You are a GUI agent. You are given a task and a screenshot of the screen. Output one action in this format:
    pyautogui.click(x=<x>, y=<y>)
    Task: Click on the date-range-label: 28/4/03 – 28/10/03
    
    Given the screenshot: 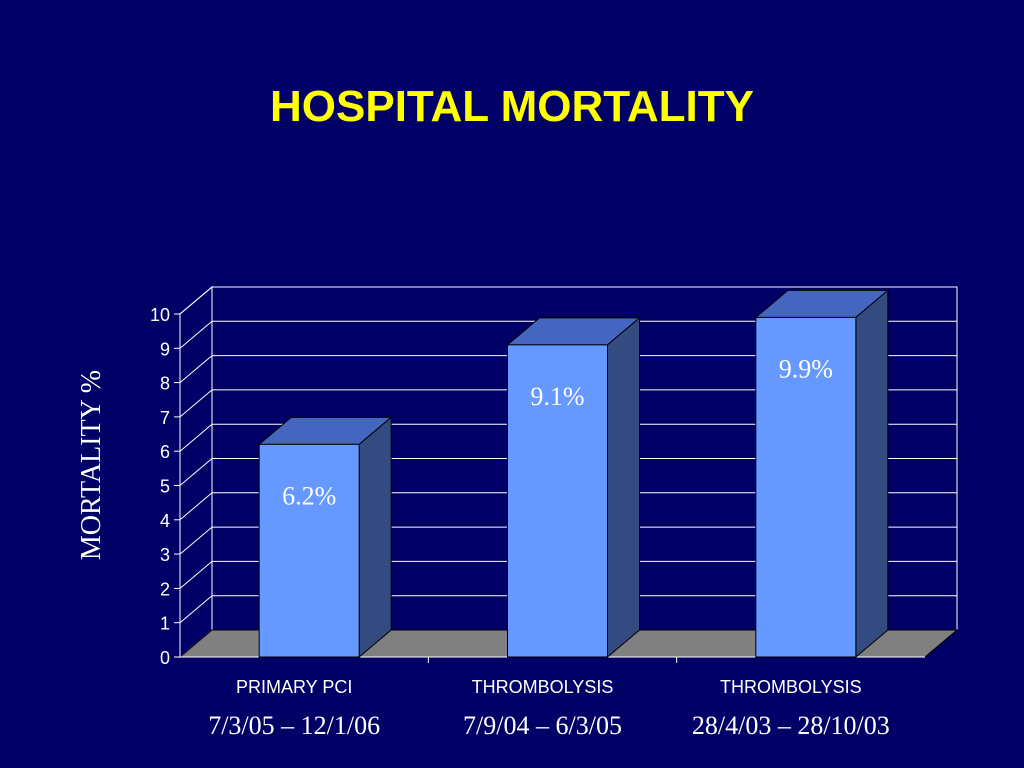 What is the action you would take?
    pyautogui.click(x=791, y=725)
    